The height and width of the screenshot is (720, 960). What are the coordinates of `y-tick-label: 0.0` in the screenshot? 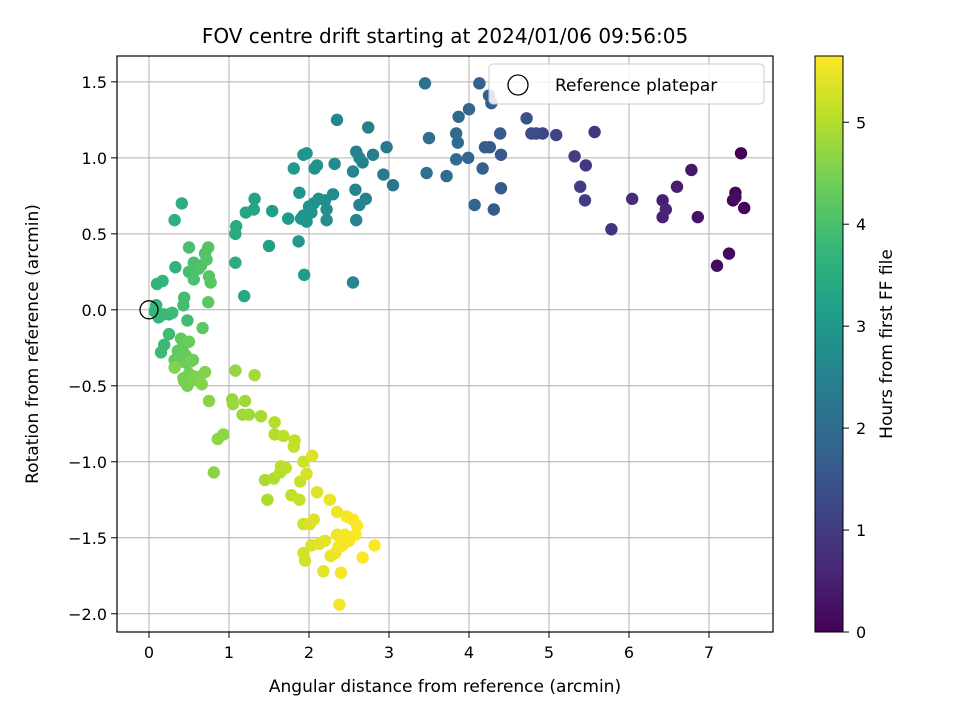 It's located at (94, 310).